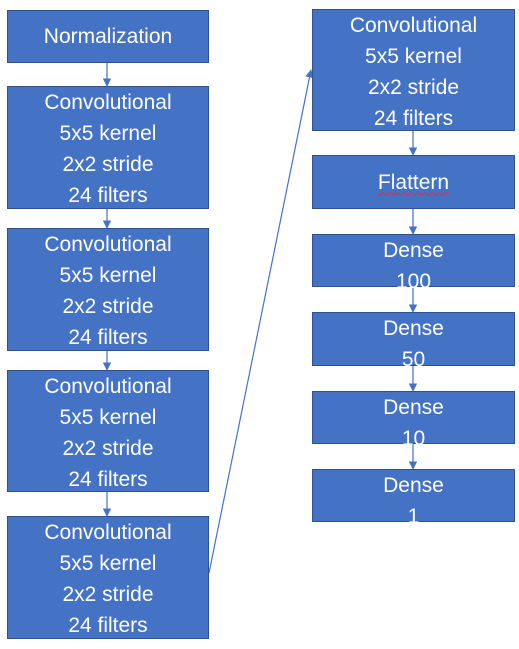  What do you see at coordinates (413, 438) in the screenshot?
I see `units-label: 10` at bounding box center [413, 438].